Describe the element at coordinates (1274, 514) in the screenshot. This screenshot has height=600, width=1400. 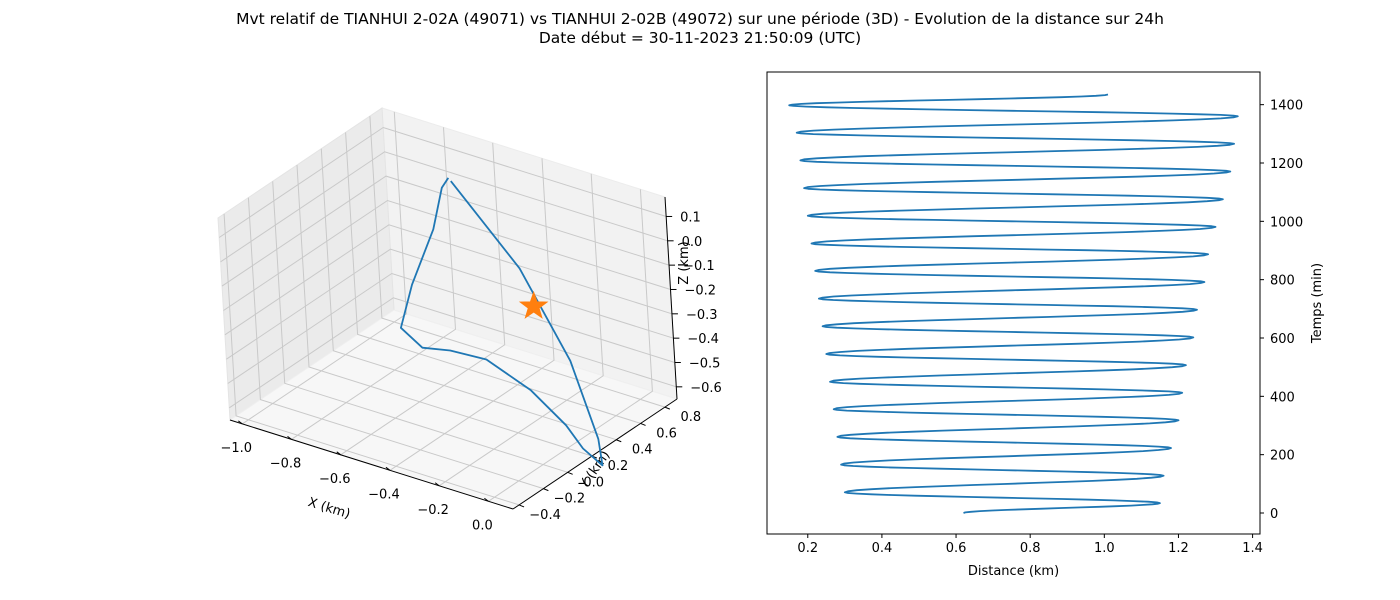
I see `y-tick-label: 0` at that location.